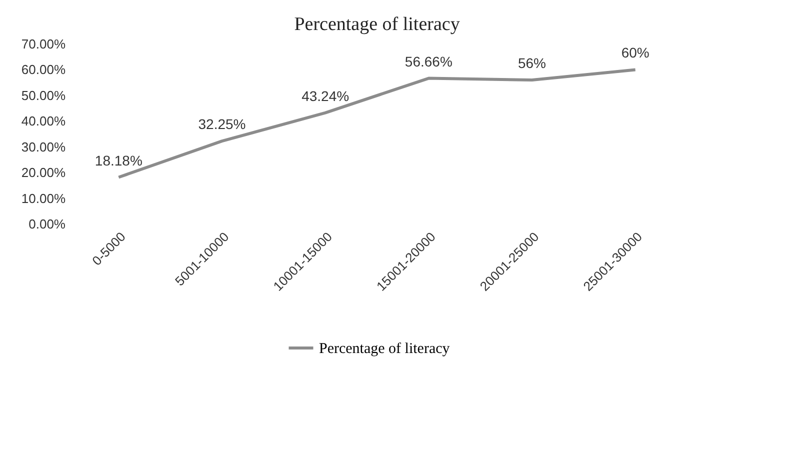 This screenshot has width=801, height=474. I want to click on y-tick-label: 60.00%, so click(43, 70).